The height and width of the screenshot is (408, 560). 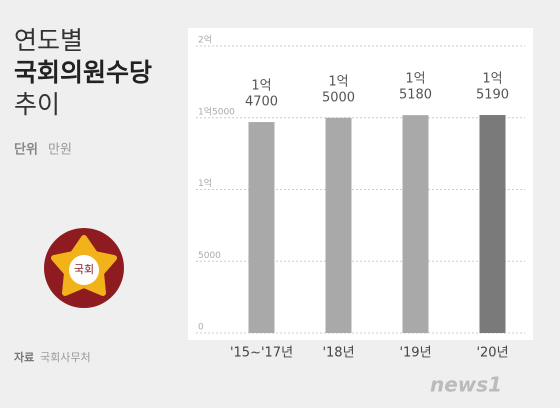 I want to click on logo-text: 국회, so click(x=84, y=269).